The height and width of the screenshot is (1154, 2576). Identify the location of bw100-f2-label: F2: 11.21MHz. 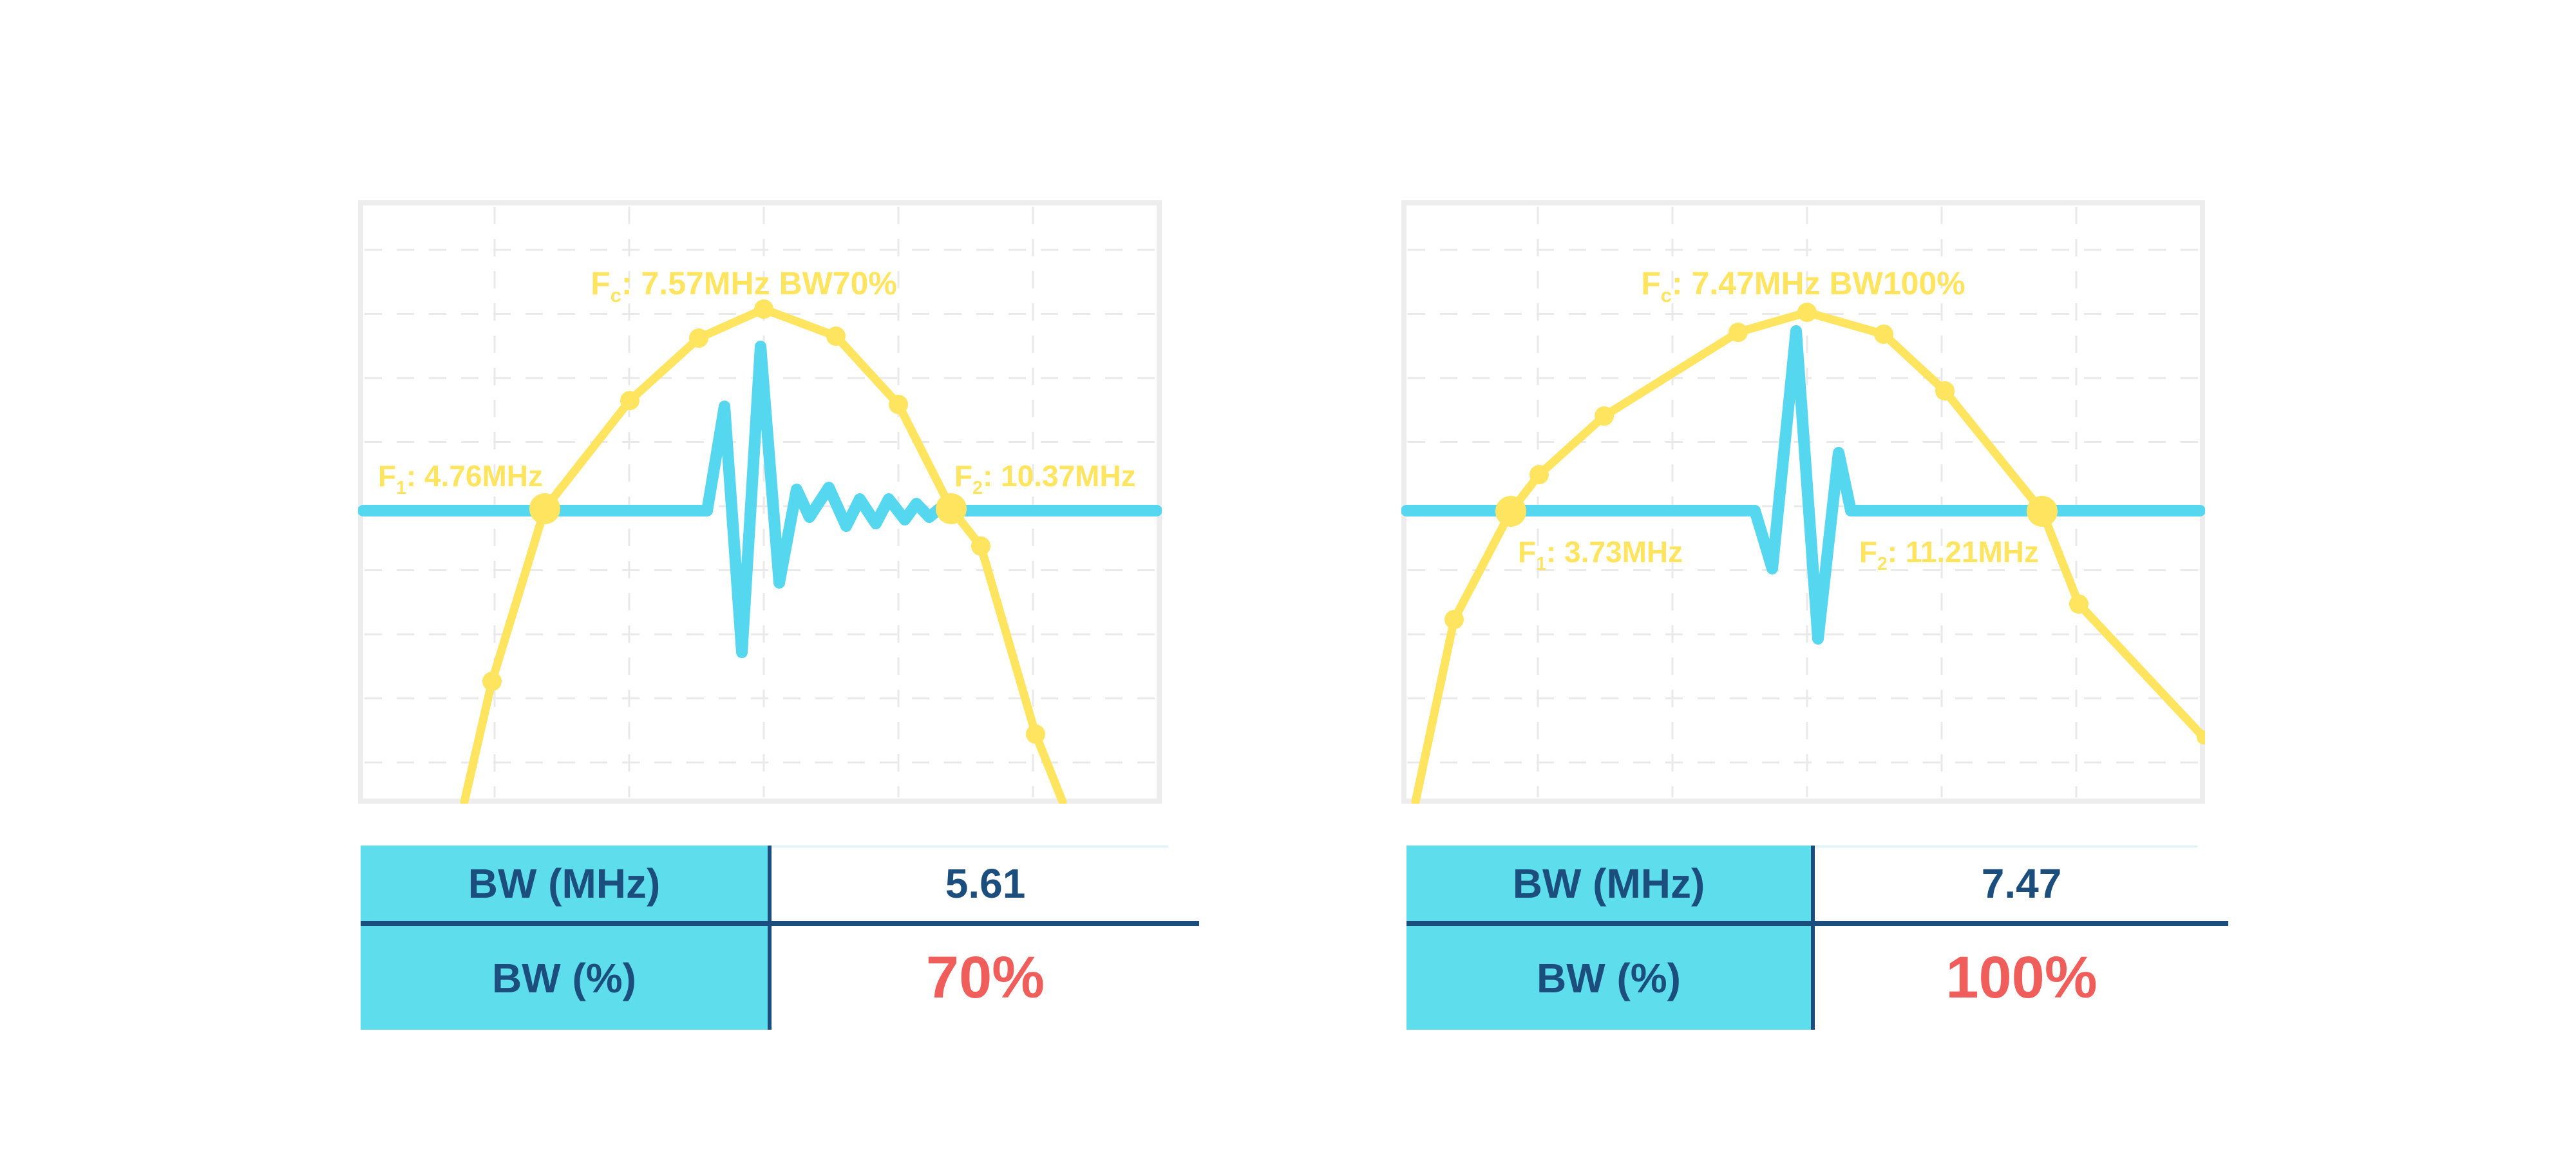
(1949, 554).